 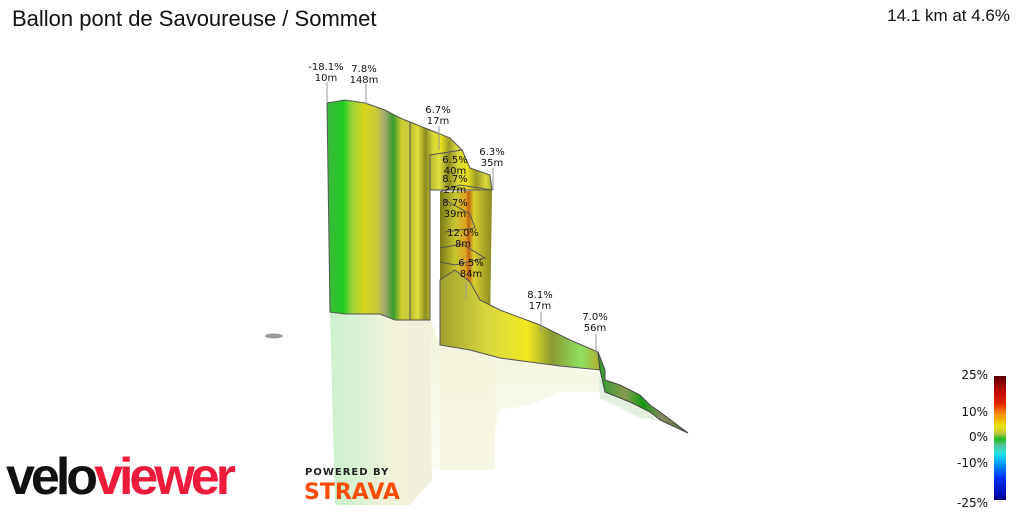 I want to click on powered-by-label: POWERED BY, so click(x=347, y=472).